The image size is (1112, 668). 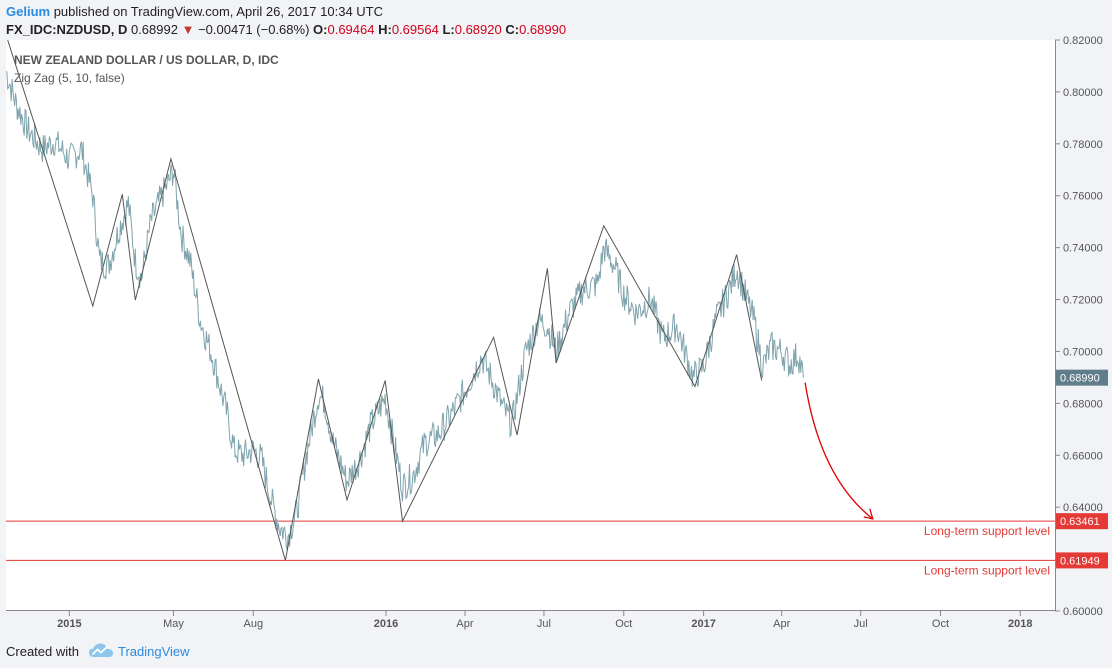 What do you see at coordinates (1083, 93) in the screenshot?
I see `y-tick-label-1: 0.80000` at bounding box center [1083, 93].